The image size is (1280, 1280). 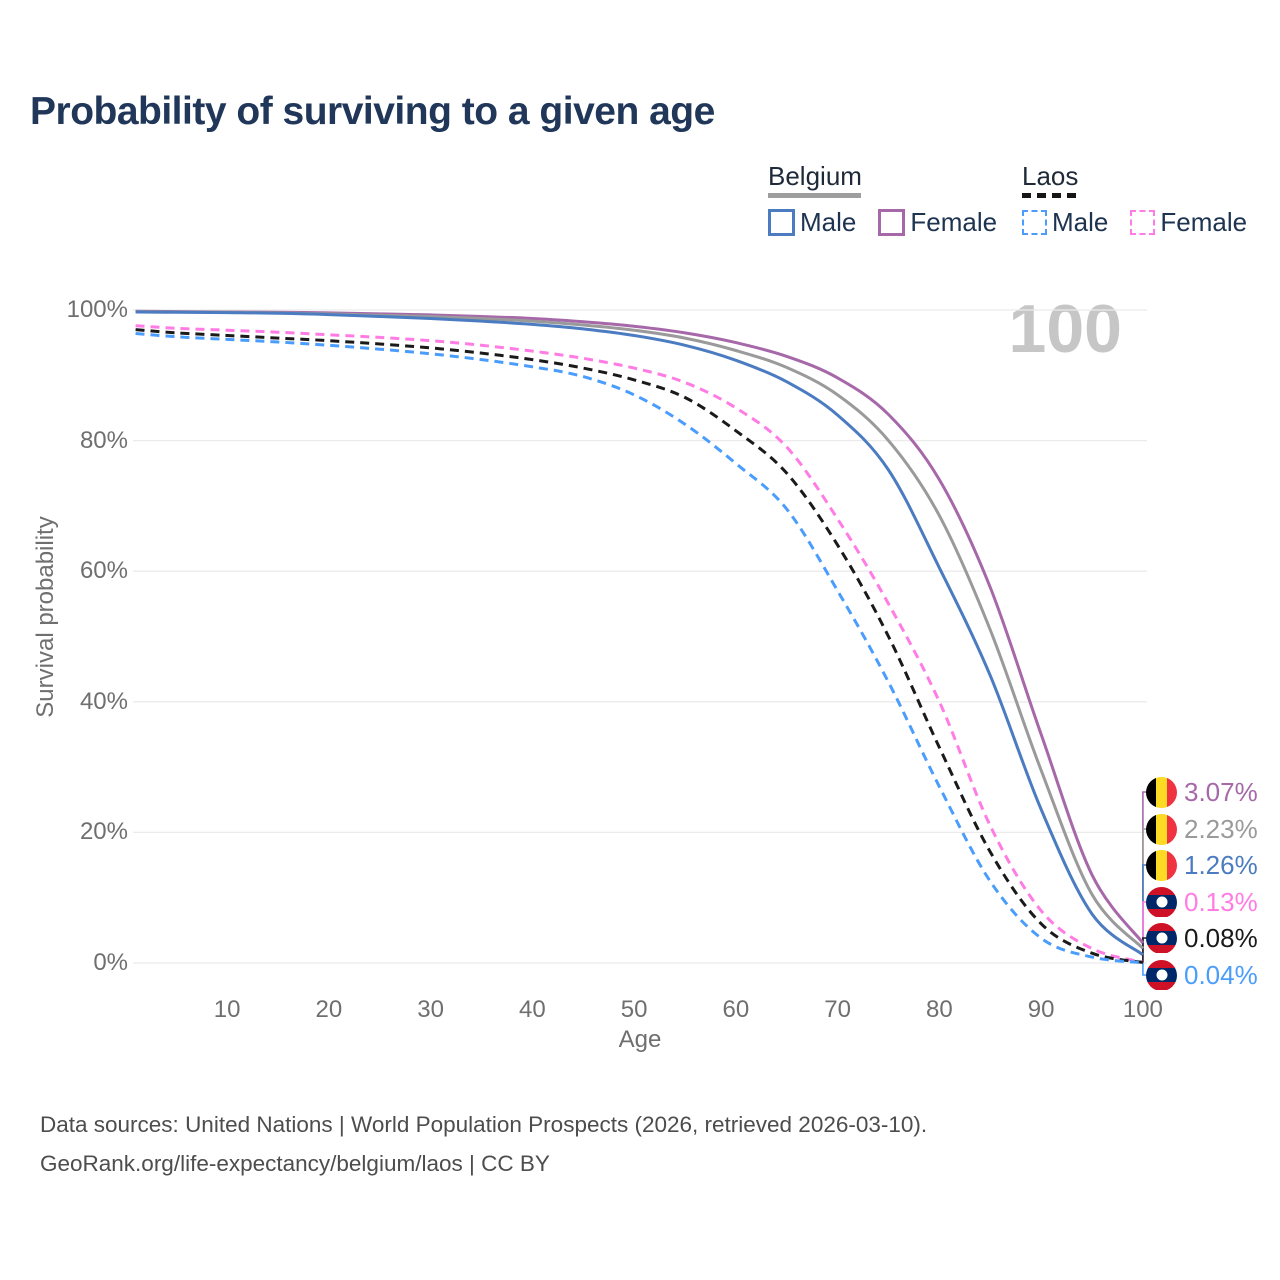 I want to click on y-tick-0: 0%, so click(x=110, y=962).